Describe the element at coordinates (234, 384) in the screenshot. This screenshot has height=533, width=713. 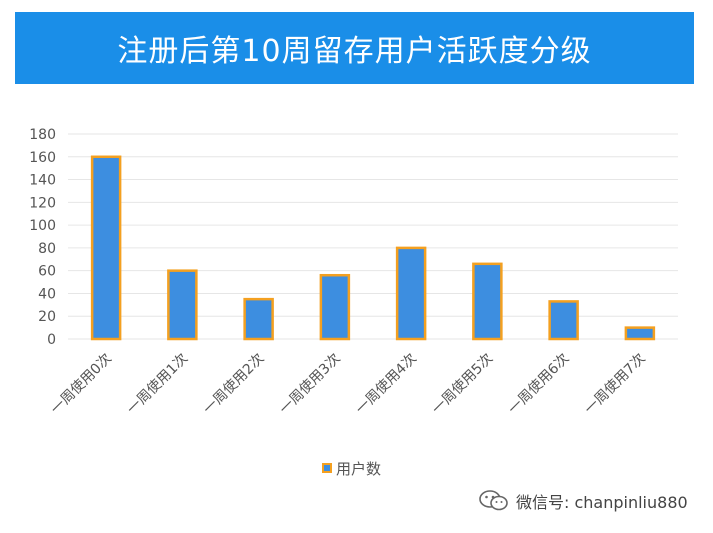
I see `x-tick-label: 一周使用2次` at that location.